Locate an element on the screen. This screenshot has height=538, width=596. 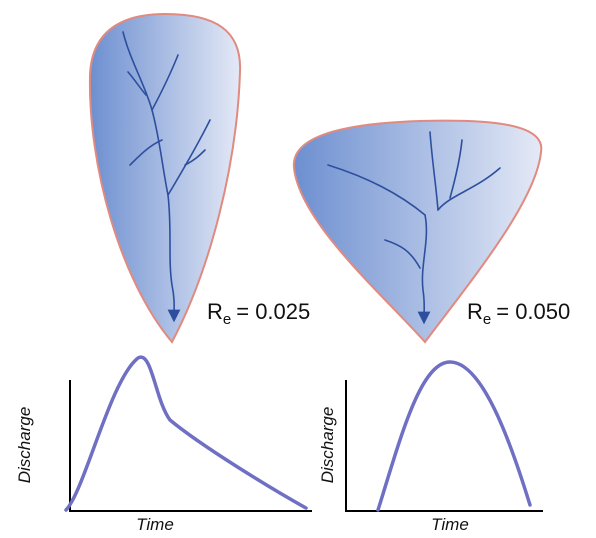
elongation-ratio-label: Re = 0.050 is located at coordinates (518, 313).